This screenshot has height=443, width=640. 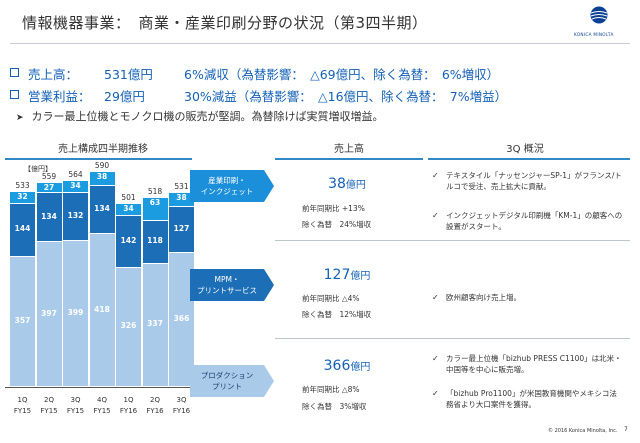 I want to click on bar-segment: 142, so click(x=128, y=241).